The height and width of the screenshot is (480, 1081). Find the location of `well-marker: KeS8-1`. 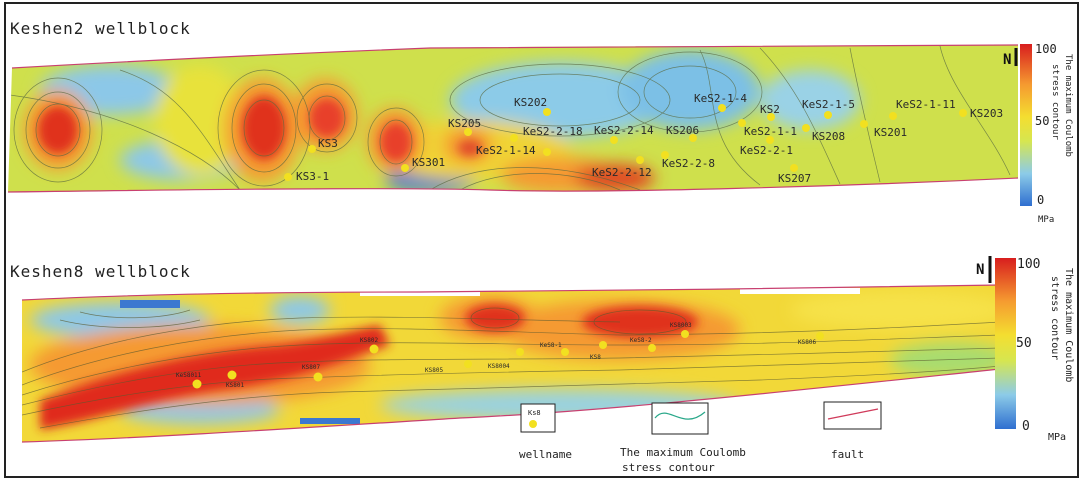

well-marker: KeS8-1 is located at coordinates (554, 349).